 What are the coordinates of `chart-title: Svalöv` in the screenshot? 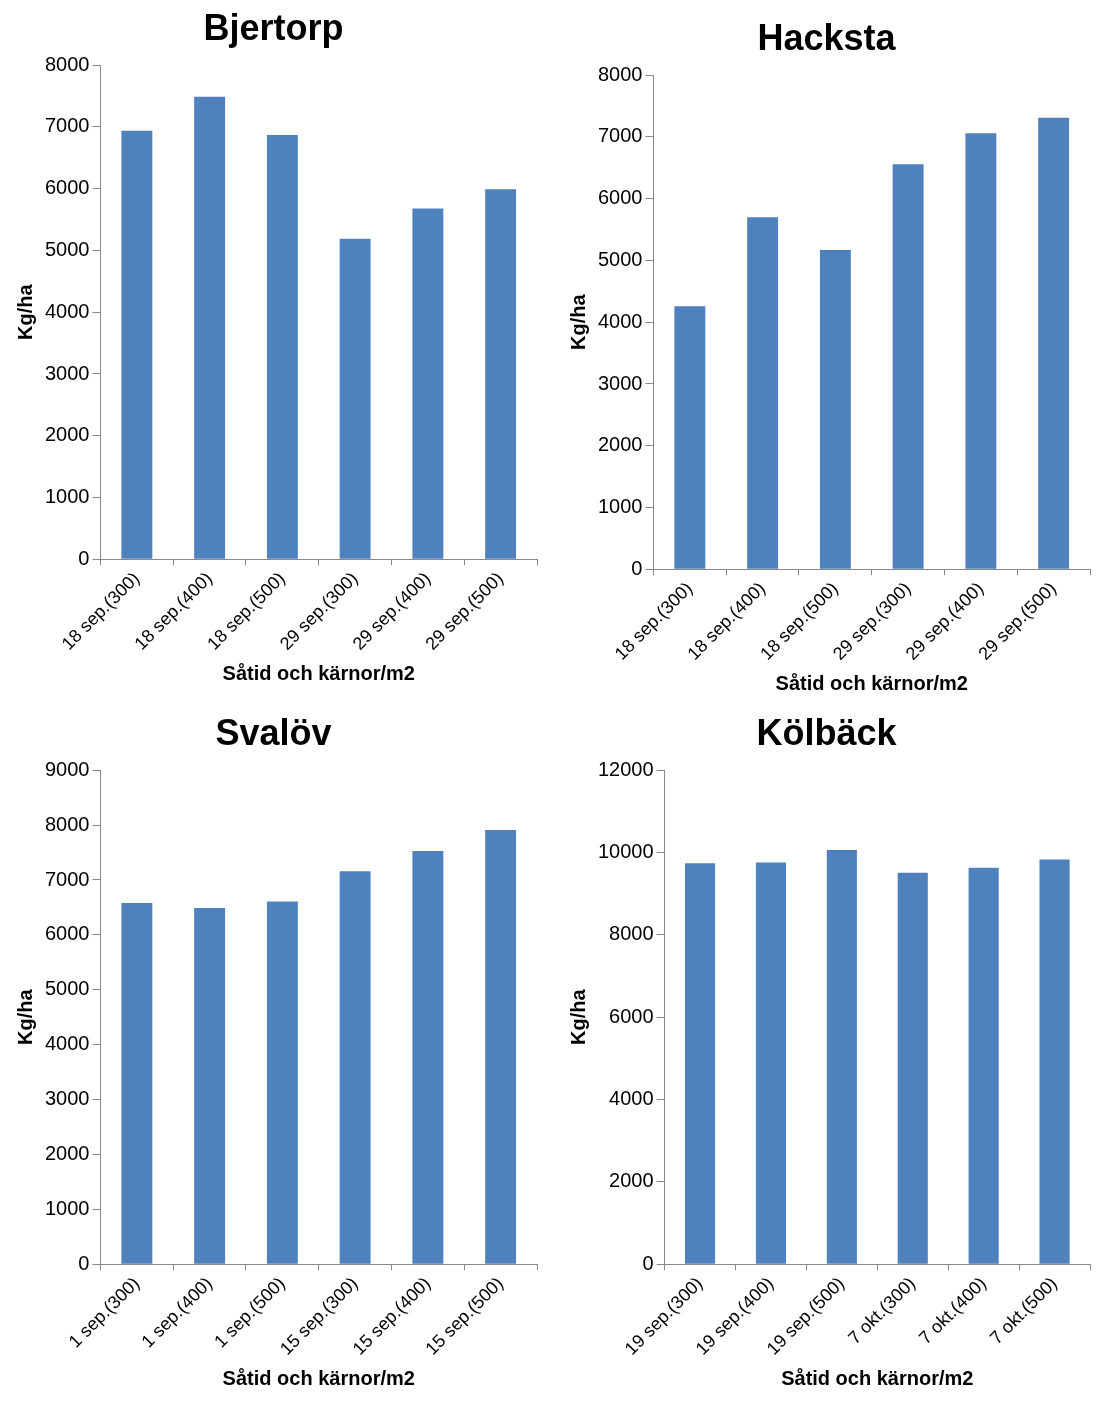 It's located at (273, 732).